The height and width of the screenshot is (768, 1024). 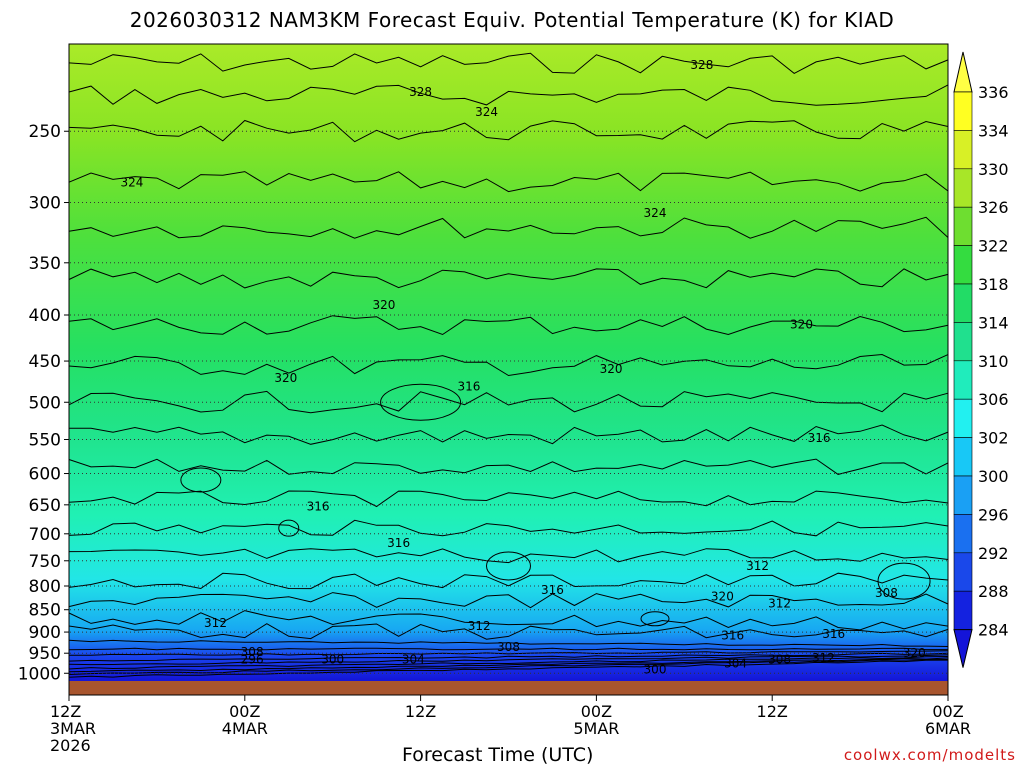 What do you see at coordinates (993, 284) in the screenshot?
I see `colorbar-label: 318` at bounding box center [993, 284].